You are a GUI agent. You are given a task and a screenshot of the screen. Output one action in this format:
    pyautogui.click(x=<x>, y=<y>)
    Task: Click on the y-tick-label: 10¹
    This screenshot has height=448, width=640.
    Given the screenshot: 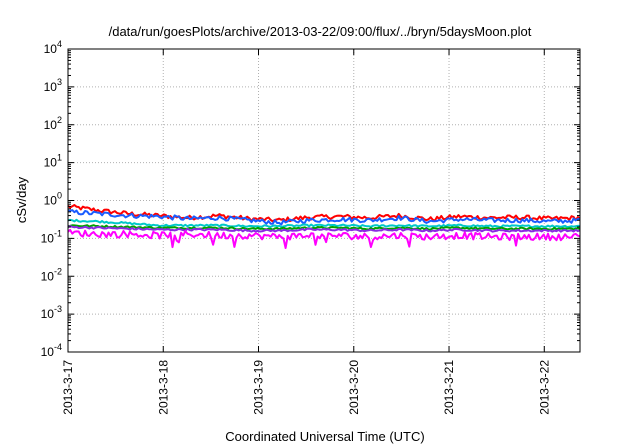 What is the action you would take?
    pyautogui.click(x=53, y=161)
    